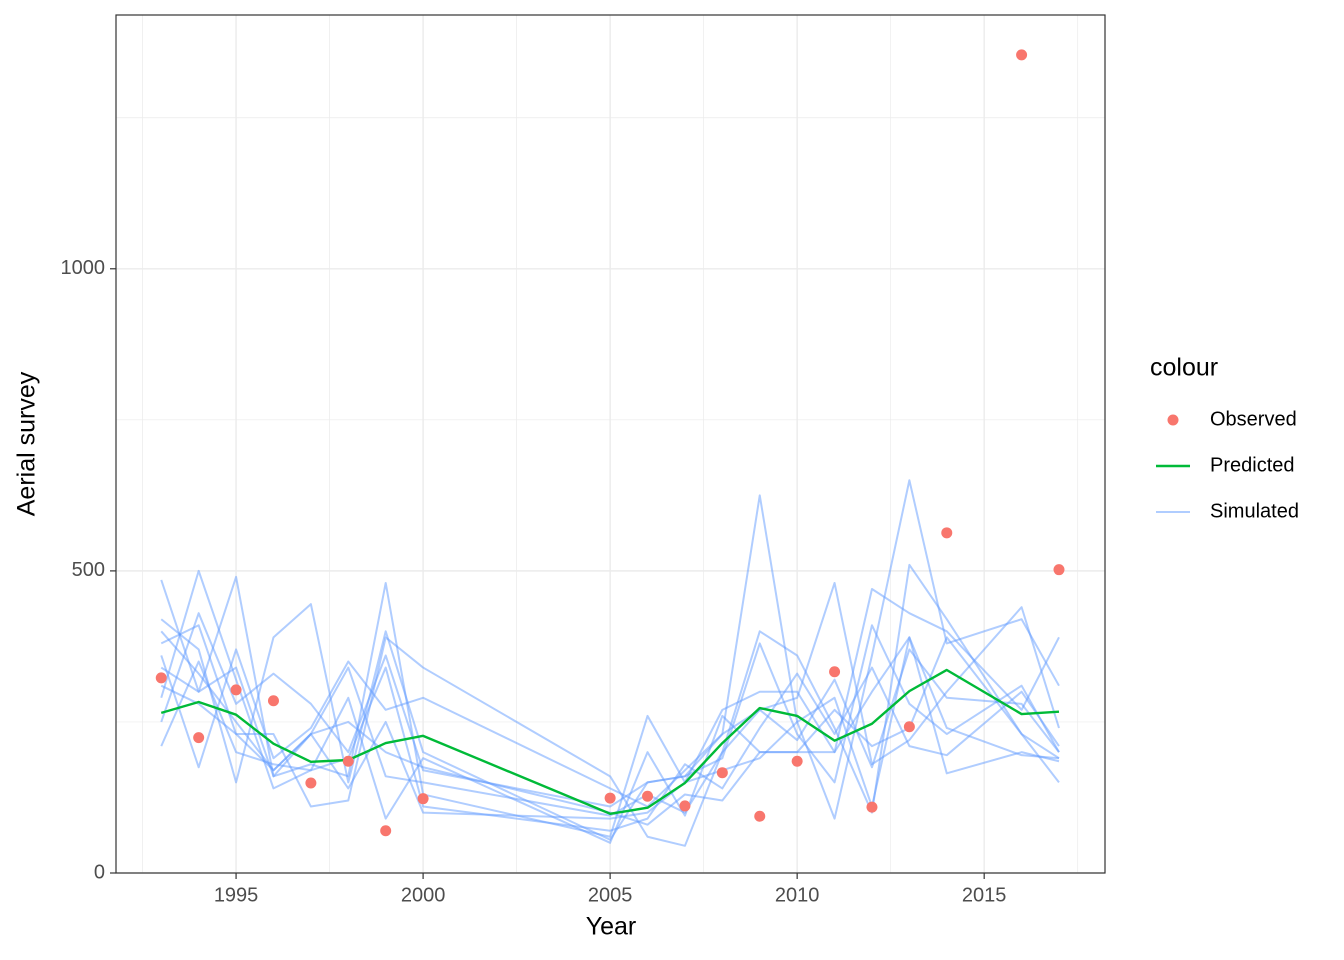  What do you see at coordinates (423, 895) in the screenshot?
I see `x-tick-label: 2000` at bounding box center [423, 895].